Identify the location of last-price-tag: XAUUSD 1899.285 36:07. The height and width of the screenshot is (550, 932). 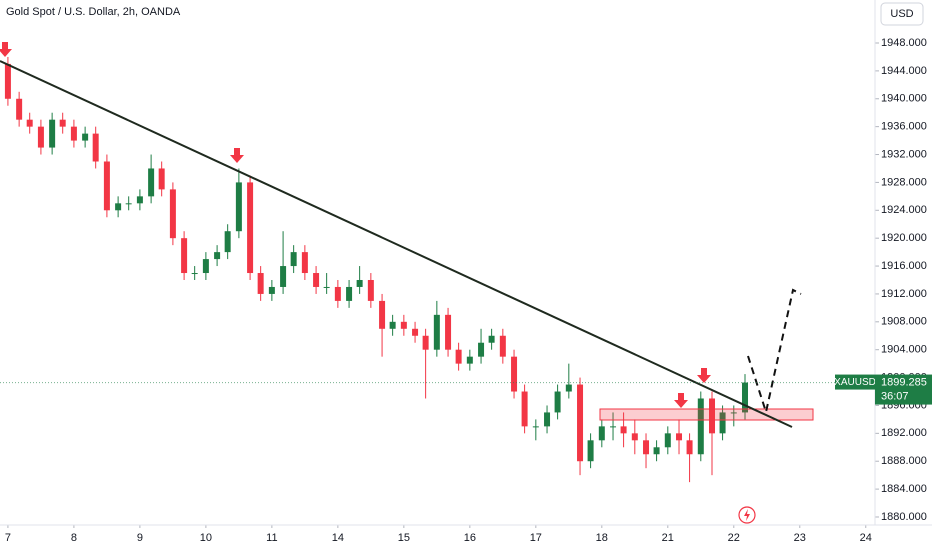
(466, 389).